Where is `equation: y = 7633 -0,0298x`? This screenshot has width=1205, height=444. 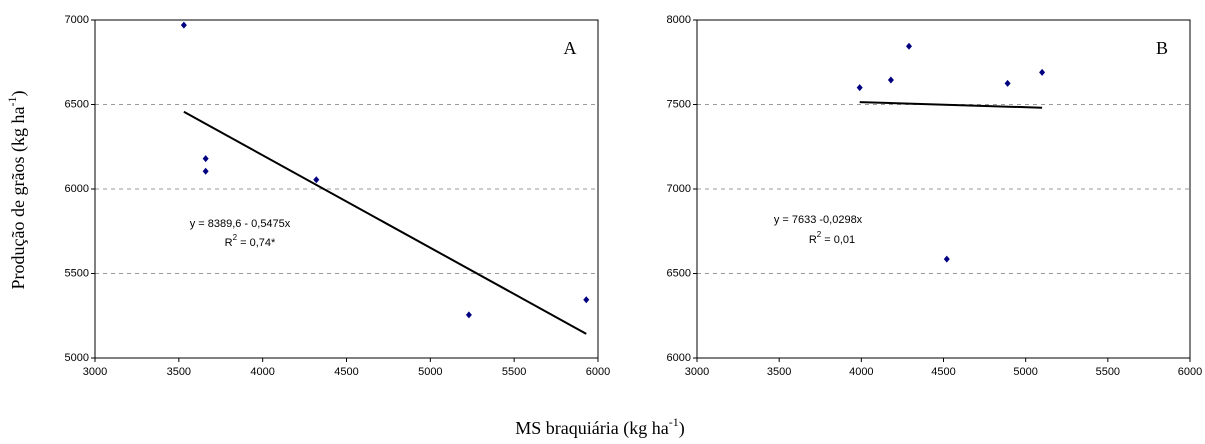 equation: y = 7633 -0,0298x is located at coordinates (818, 220).